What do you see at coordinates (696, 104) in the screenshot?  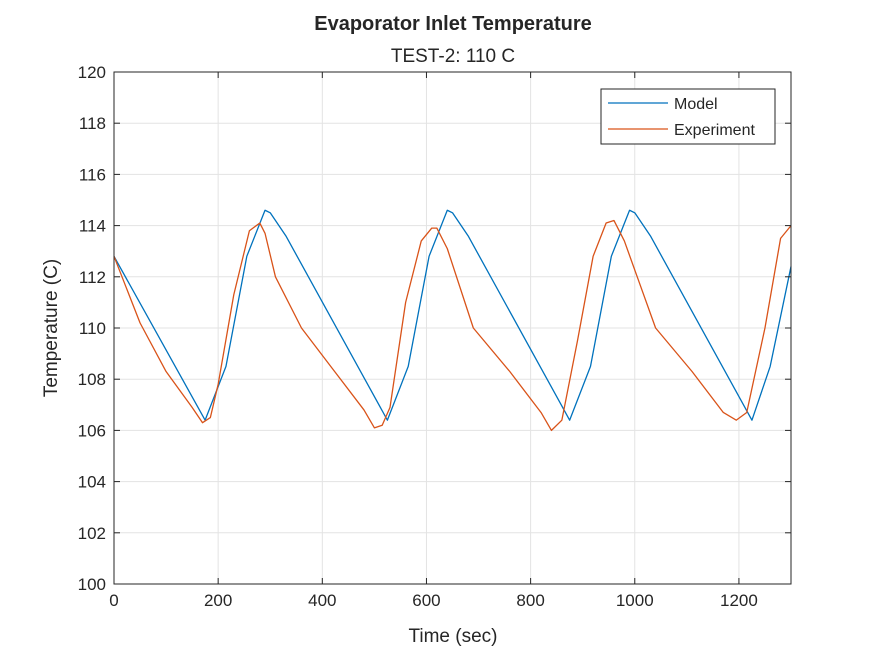 I see `legend-label-model: Model` at bounding box center [696, 104].